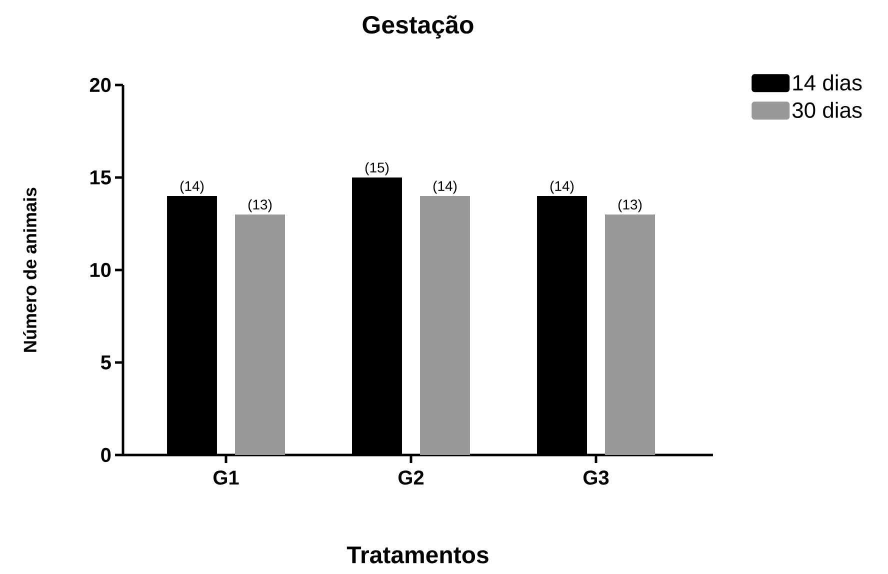 This screenshot has width=888, height=574. What do you see at coordinates (827, 110) in the screenshot?
I see `legend-label: 30 dias` at bounding box center [827, 110].